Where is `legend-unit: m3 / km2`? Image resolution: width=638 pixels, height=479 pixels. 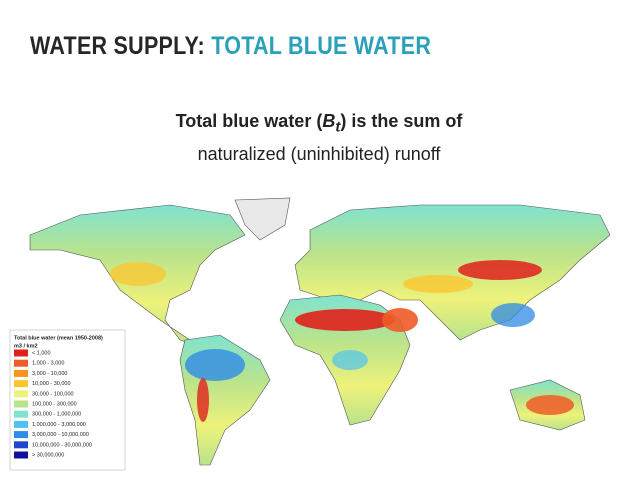
legend-unit: m3 / km2 is located at coordinates (26, 346).